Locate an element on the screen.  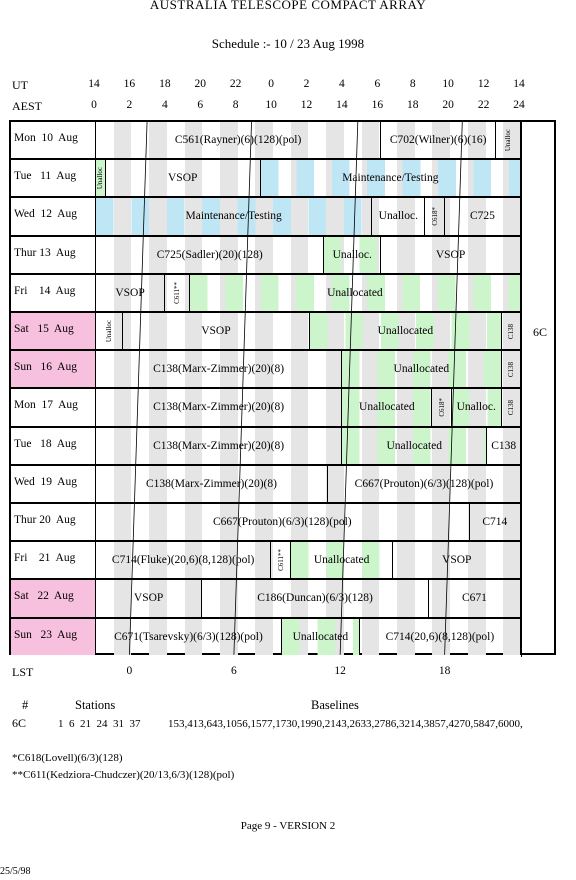
day-label-cell: Mon 10 Aug is located at coordinates (53, 140).